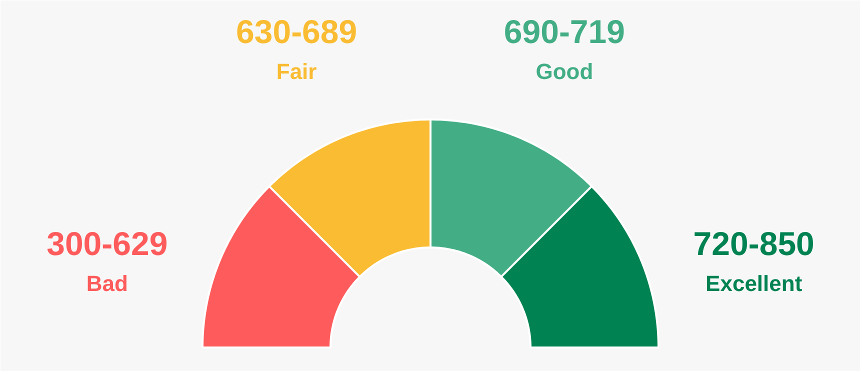 Image resolution: width=860 pixels, height=371 pixels. What do you see at coordinates (753, 243) in the screenshot?
I see `data-label: 720-850` at bounding box center [753, 243].